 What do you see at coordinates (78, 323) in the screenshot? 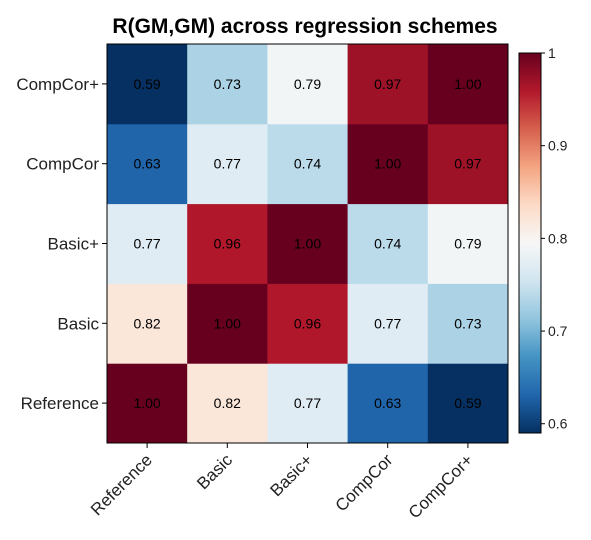
I see `y-tick-label: Basic` at bounding box center [78, 323].